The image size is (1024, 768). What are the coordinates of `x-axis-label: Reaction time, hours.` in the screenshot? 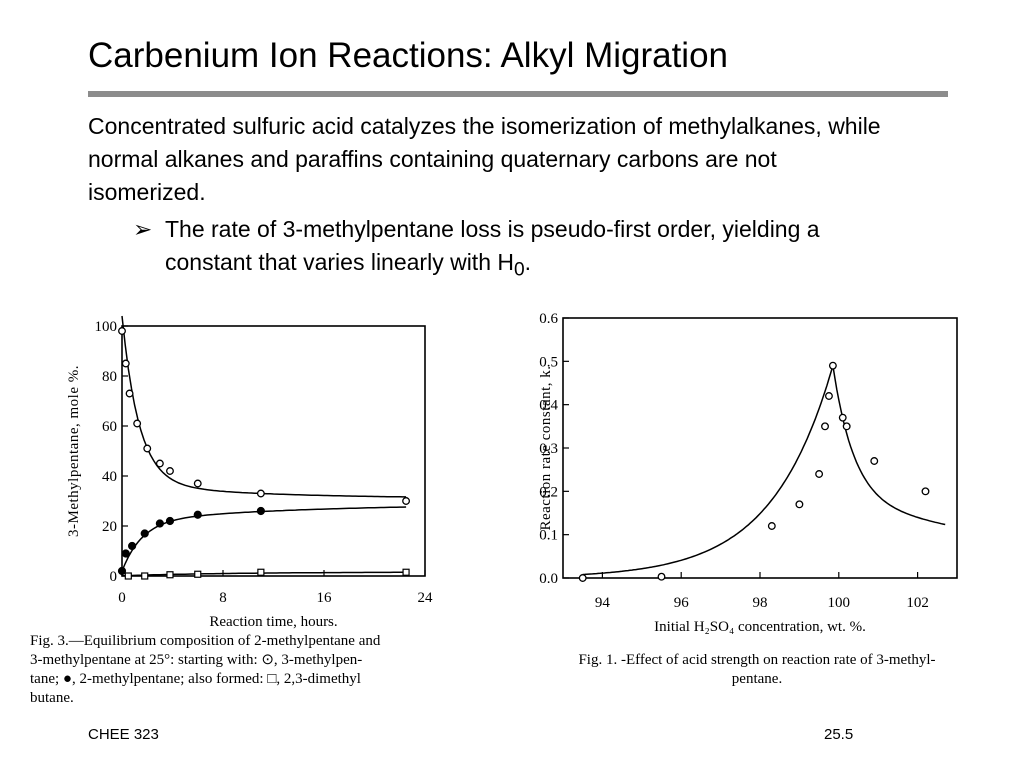 It's located at (273, 622).